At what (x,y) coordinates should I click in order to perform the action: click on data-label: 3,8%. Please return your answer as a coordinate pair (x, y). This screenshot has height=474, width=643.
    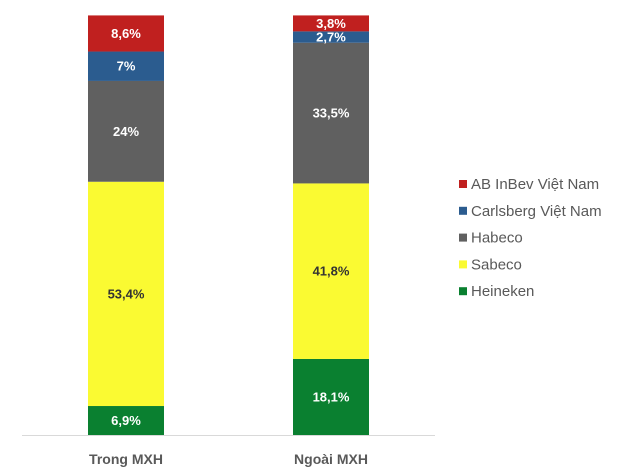
    Looking at the image, I should click on (331, 23).